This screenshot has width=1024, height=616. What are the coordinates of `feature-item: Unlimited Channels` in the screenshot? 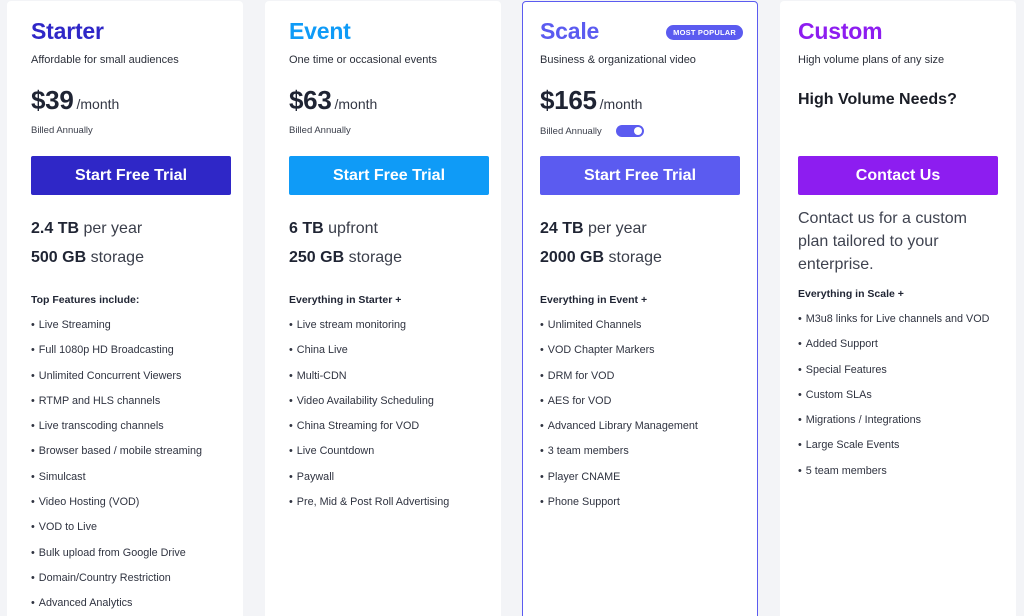 It's located at (619, 330).